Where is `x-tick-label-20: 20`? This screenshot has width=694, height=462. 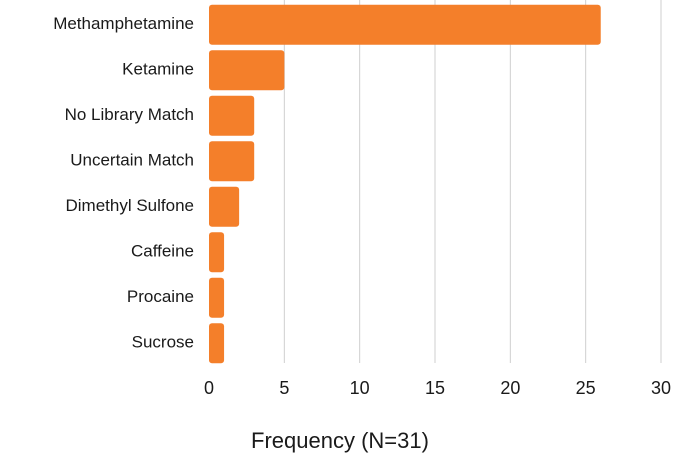 x-tick-label-20: 20 is located at coordinates (510, 388).